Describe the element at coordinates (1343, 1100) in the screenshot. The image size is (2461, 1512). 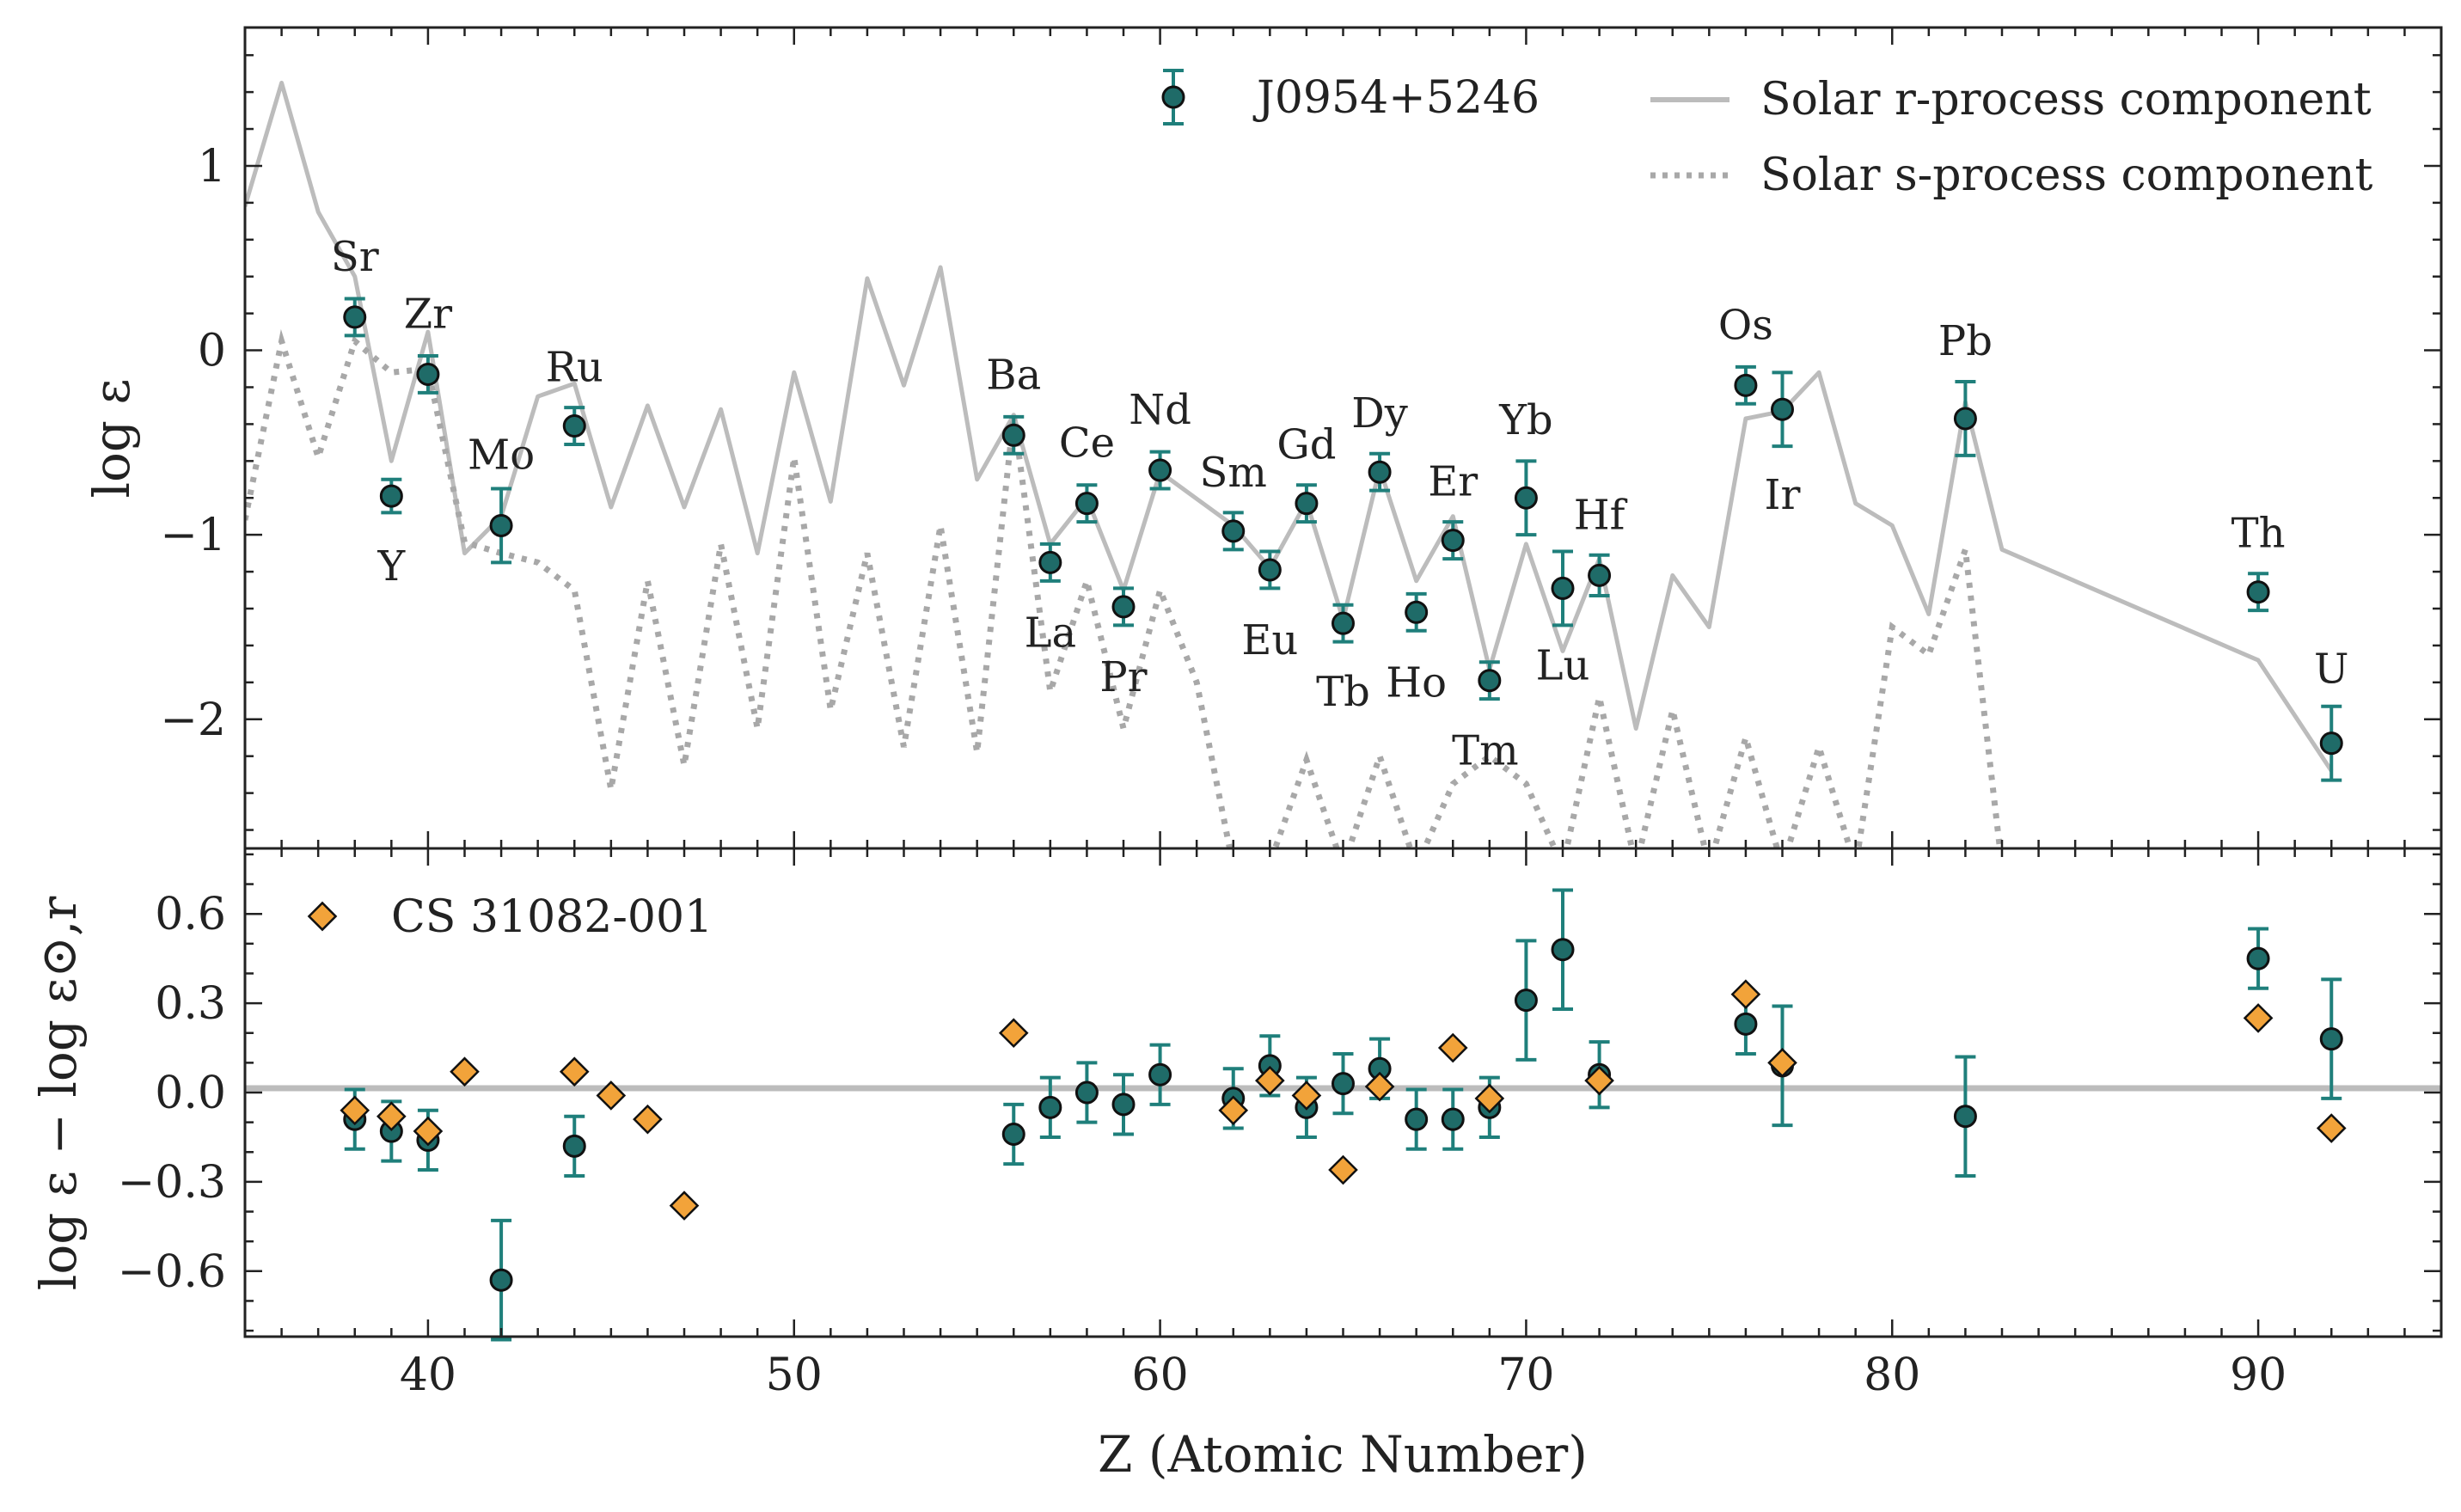
I see `cs31082-diamonds` at that location.